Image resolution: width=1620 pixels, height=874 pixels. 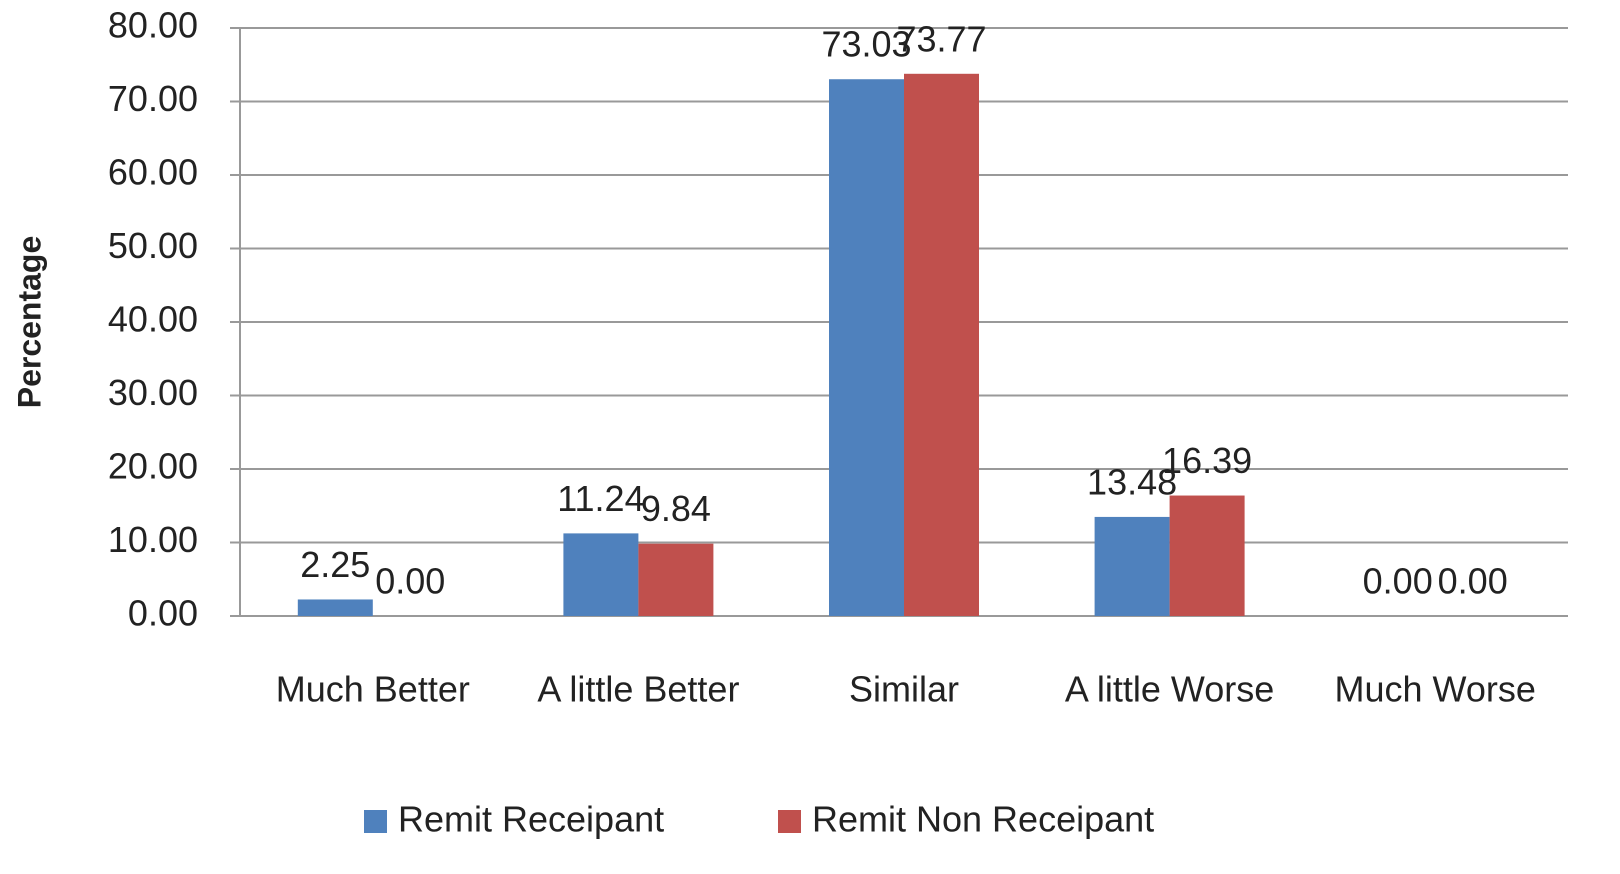 I want to click on data-label: 73.77, so click(x=941, y=38).